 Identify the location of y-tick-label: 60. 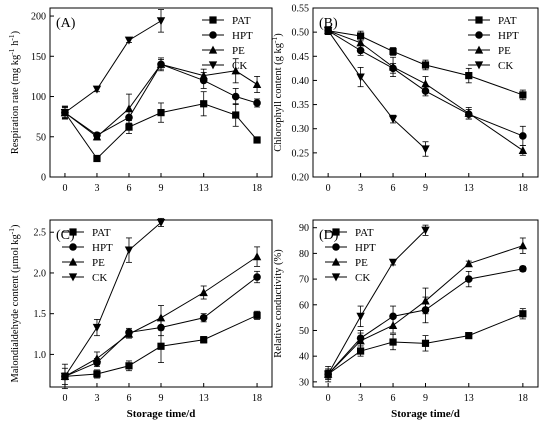
(304, 305).